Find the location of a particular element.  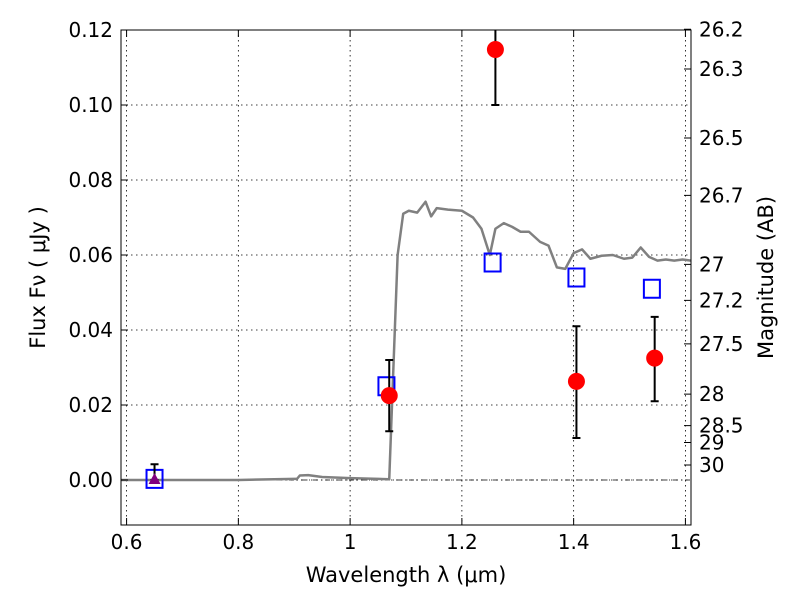

magnitude-tick-label: 29 is located at coordinates (711, 443).